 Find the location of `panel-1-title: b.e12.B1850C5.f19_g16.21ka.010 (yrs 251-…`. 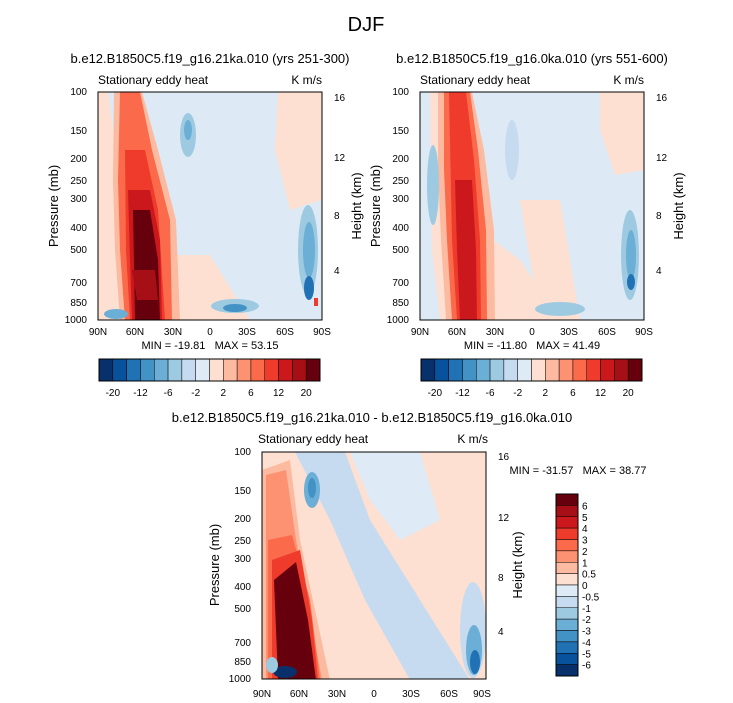

panel-1-title: b.e12.B1850C5.f19_g16.21ka.010 (yrs 251-… is located at coordinates (210, 58).